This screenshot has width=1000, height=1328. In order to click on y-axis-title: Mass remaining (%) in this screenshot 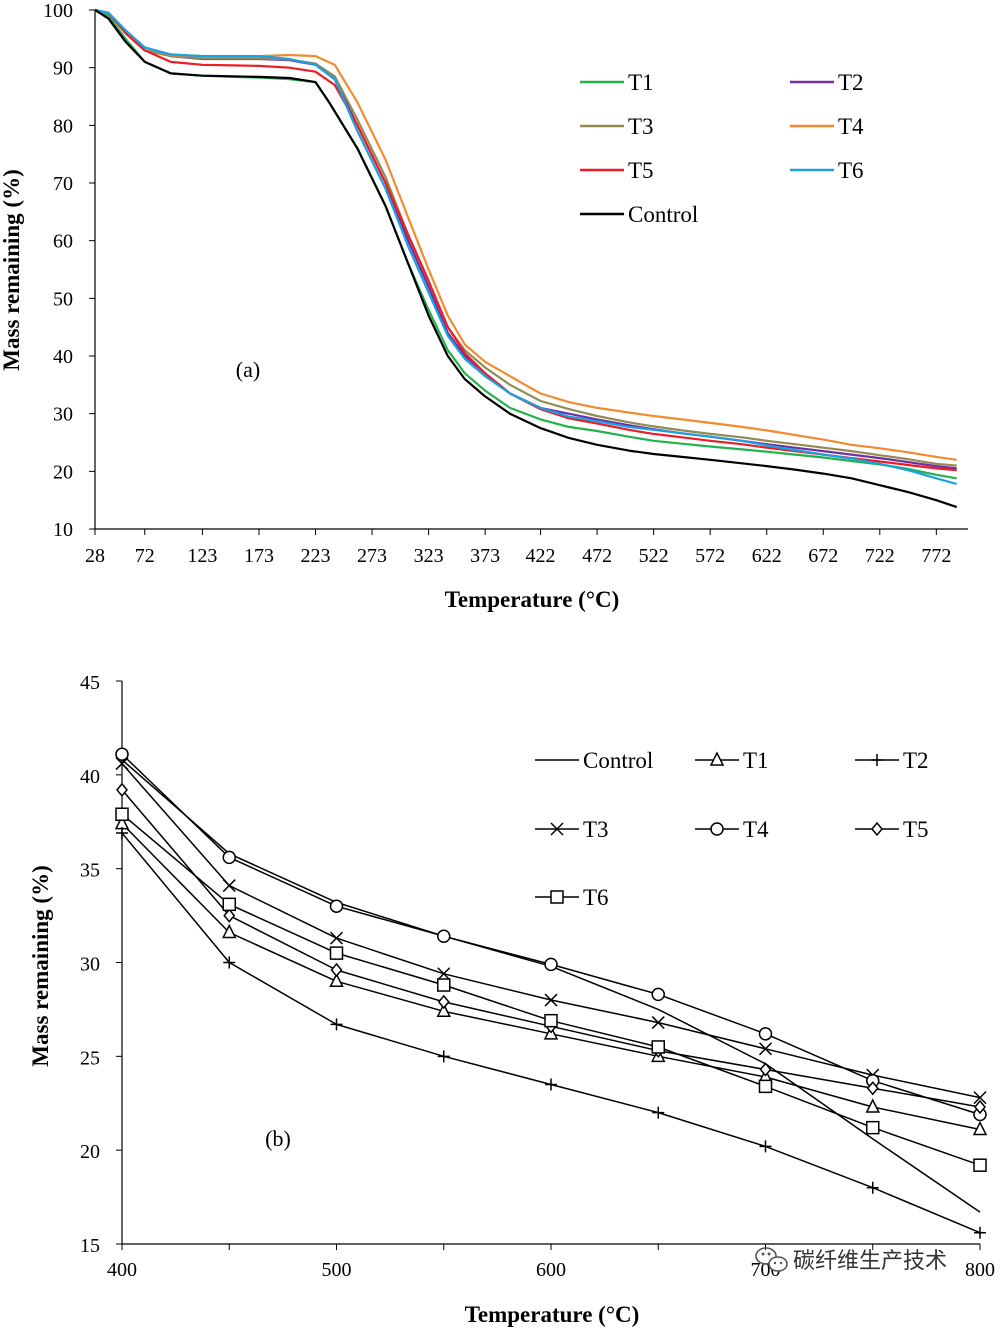, I will do `click(12, 269)`.